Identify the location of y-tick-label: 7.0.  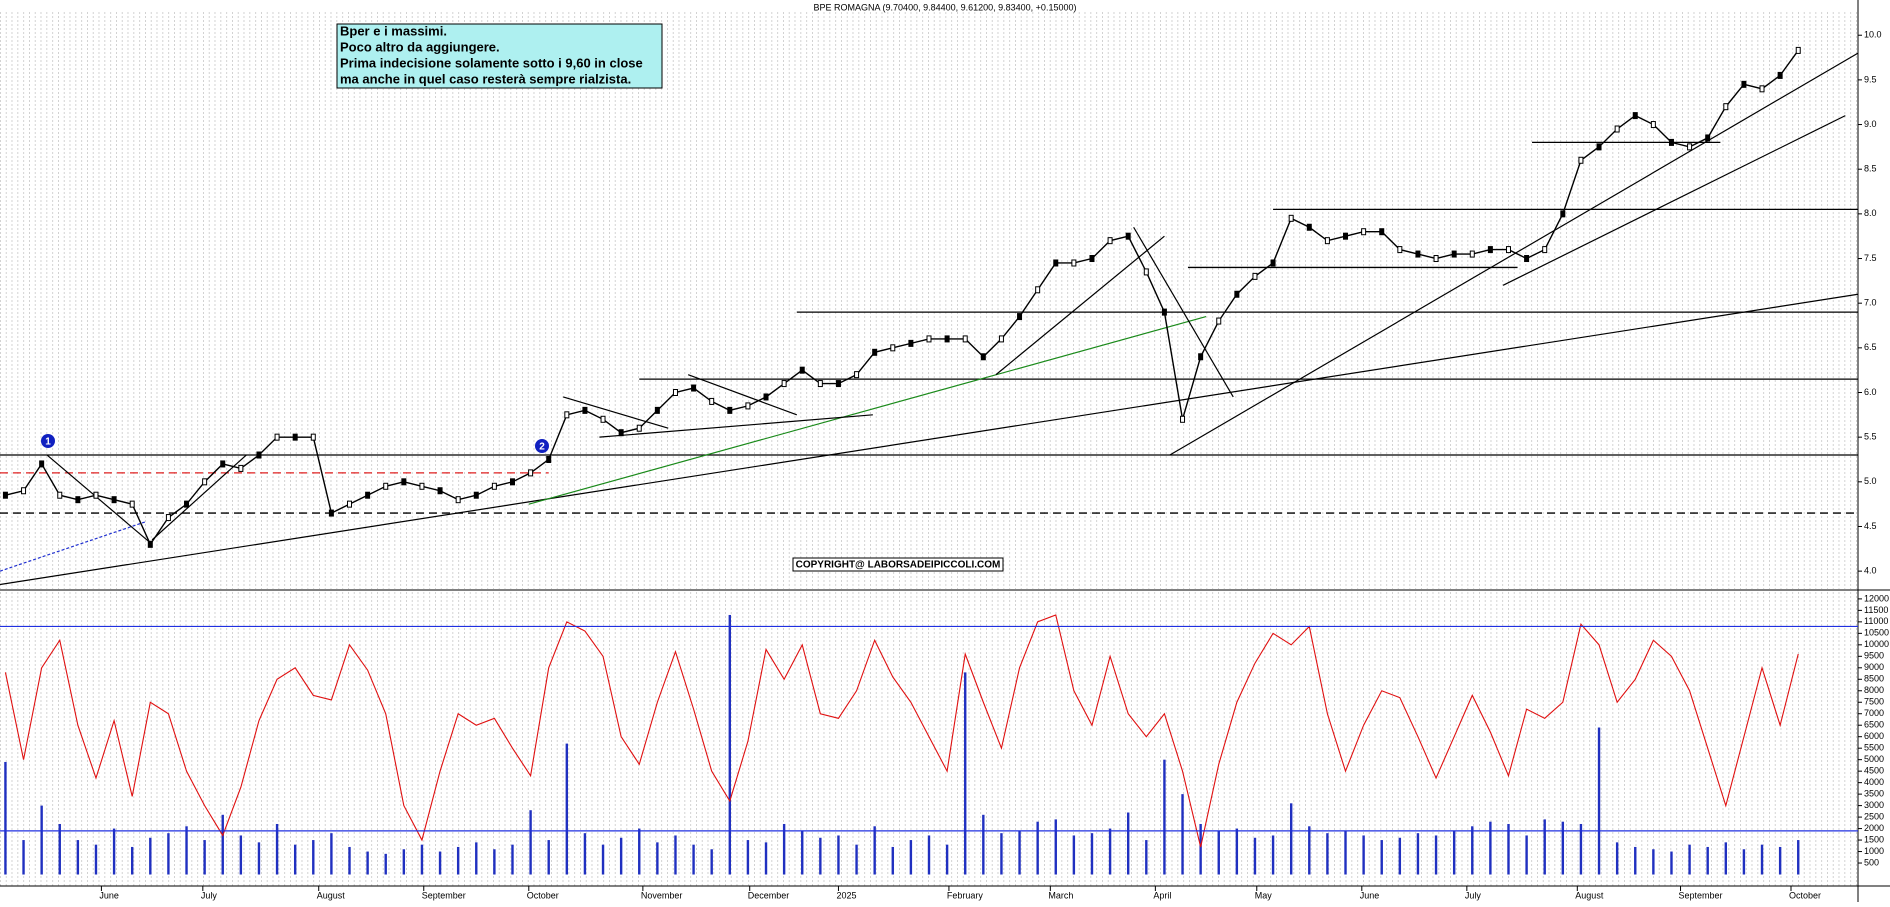
(1870, 303).